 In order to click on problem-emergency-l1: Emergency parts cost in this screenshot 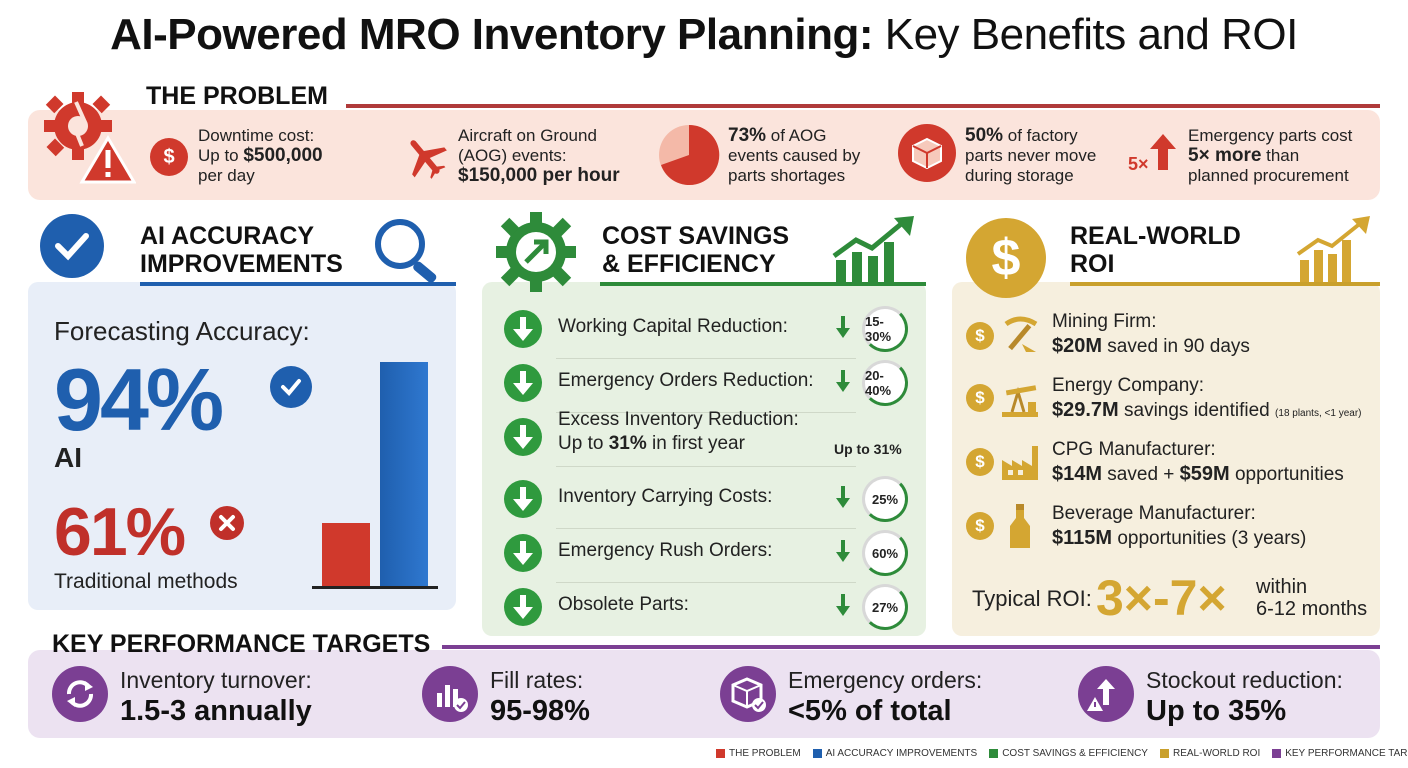, I will do `click(1270, 135)`.